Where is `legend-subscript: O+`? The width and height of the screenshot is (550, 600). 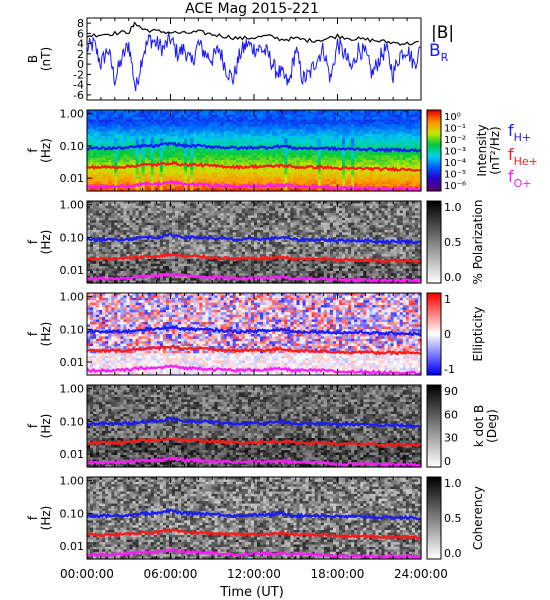 legend-subscript: O+ is located at coordinates (523, 183).